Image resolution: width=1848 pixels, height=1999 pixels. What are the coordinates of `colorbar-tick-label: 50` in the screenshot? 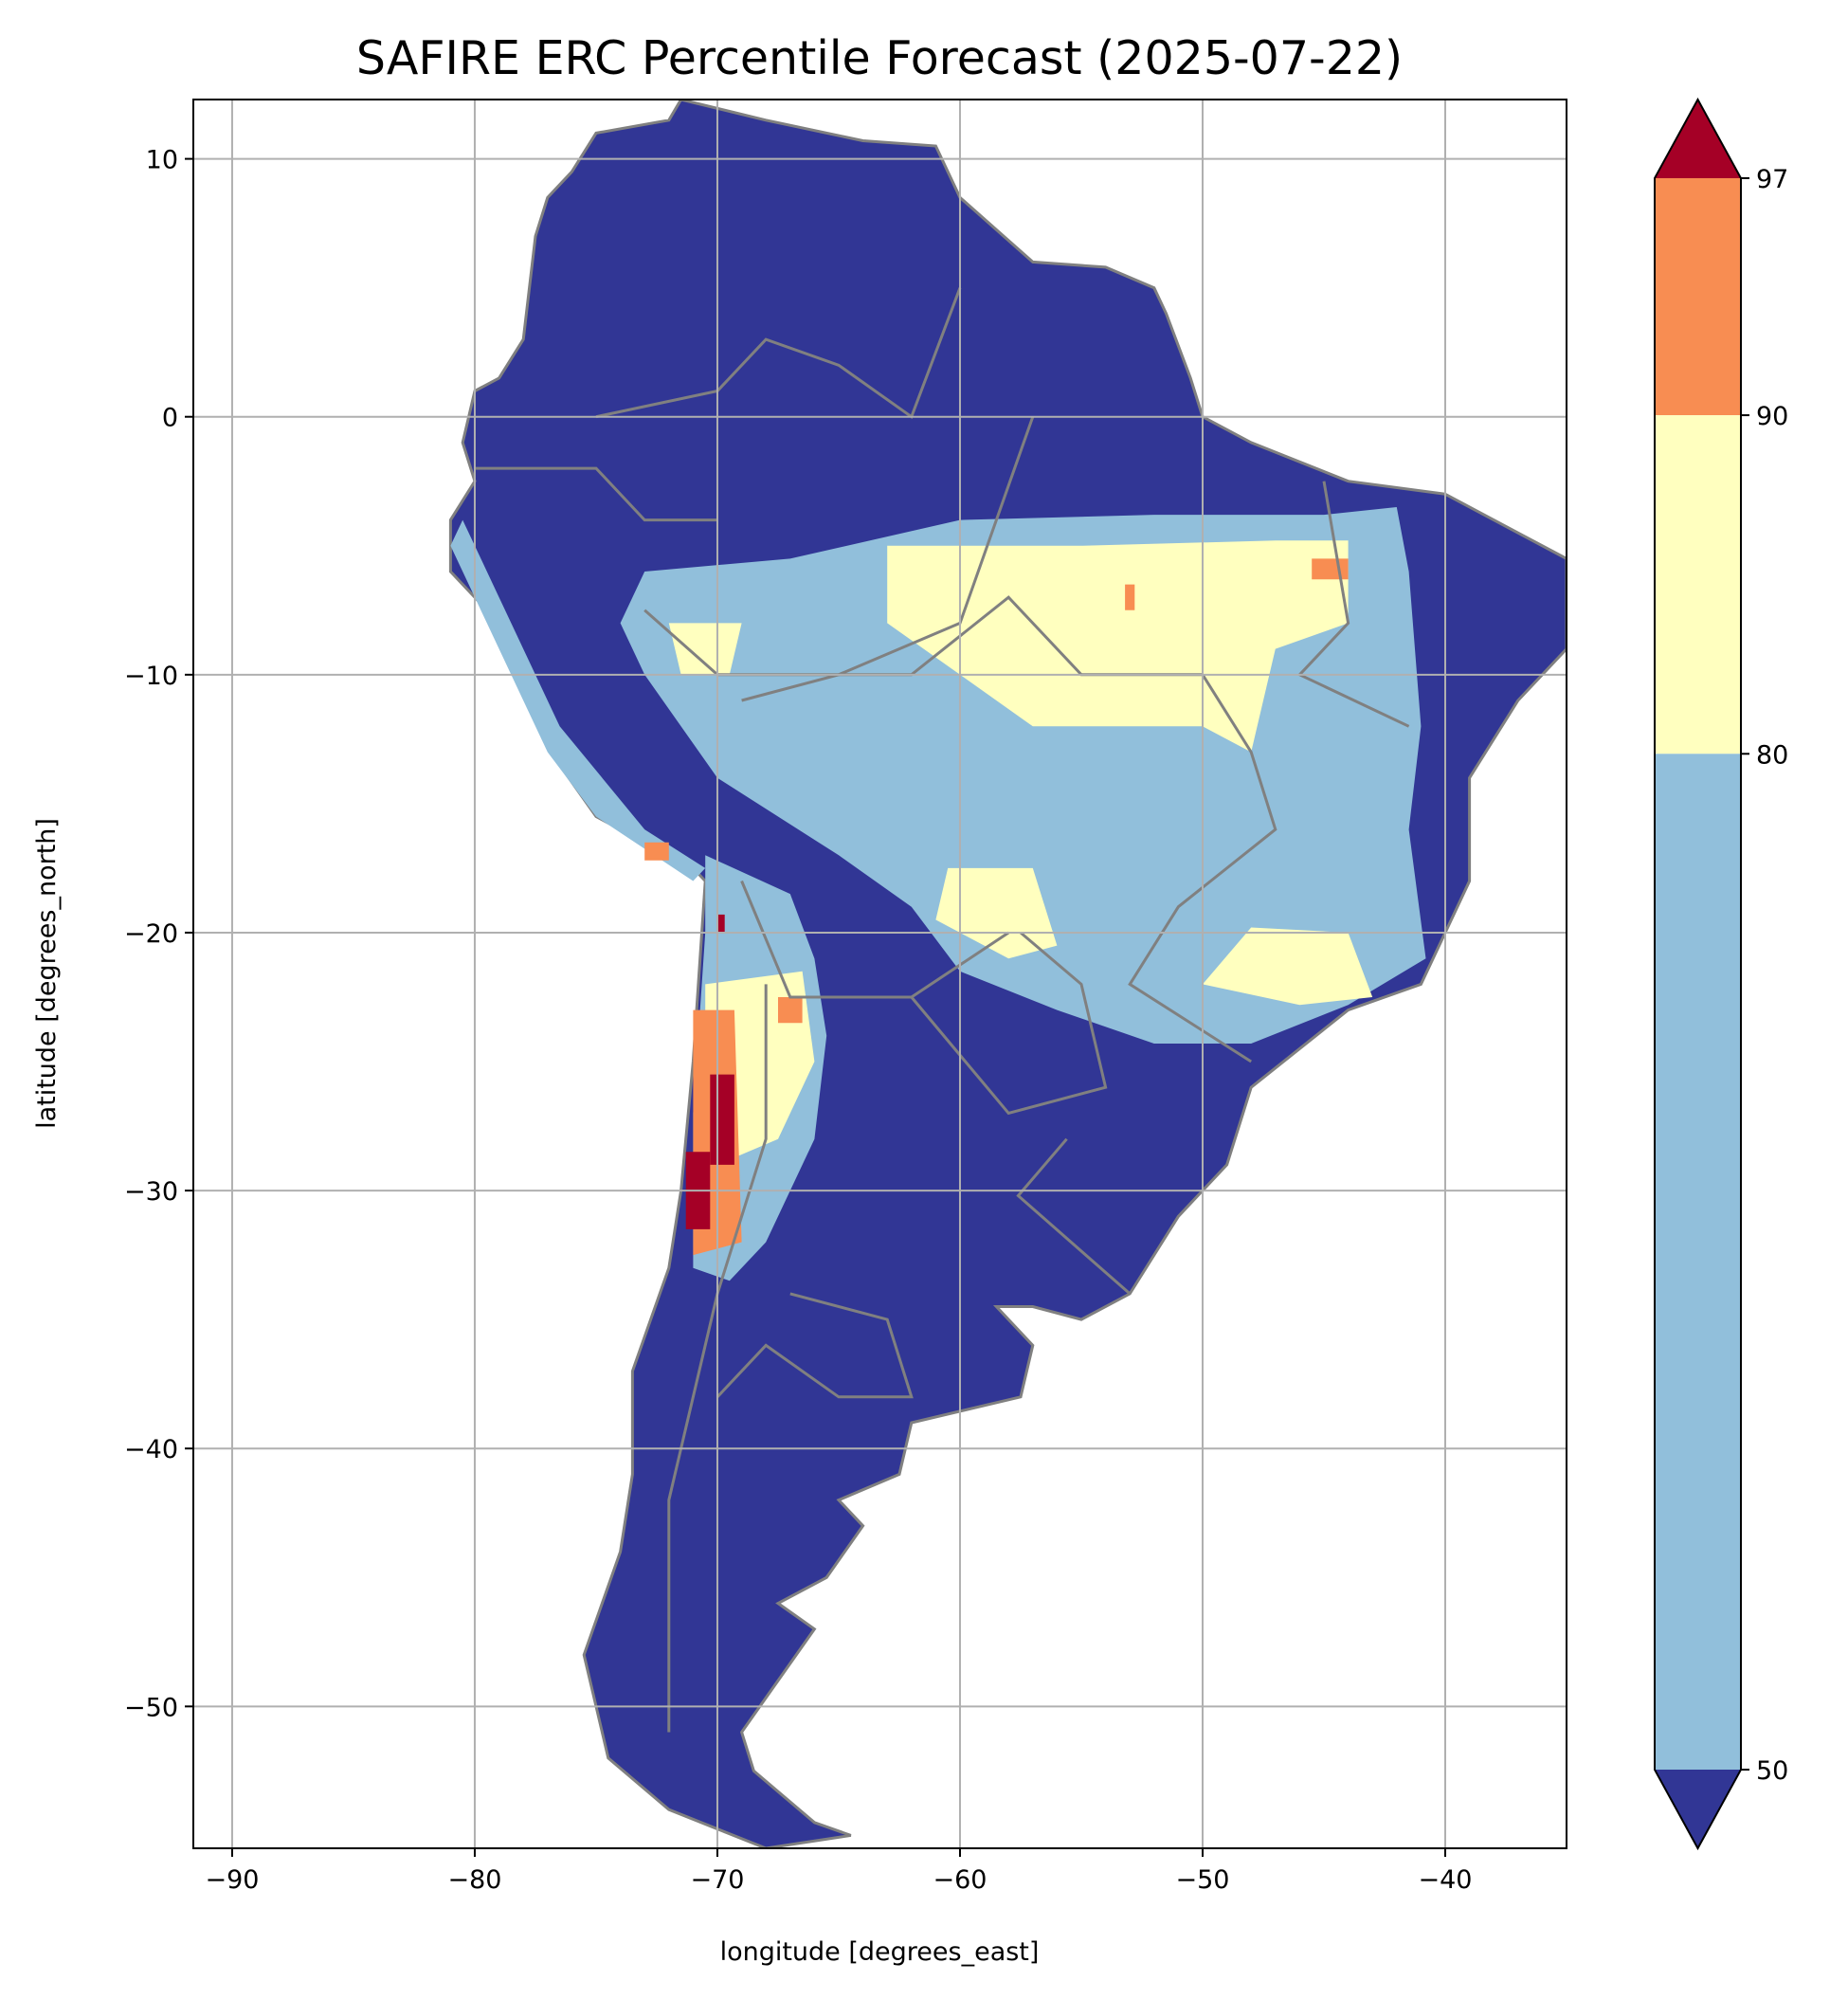 It's located at (1772, 1771).